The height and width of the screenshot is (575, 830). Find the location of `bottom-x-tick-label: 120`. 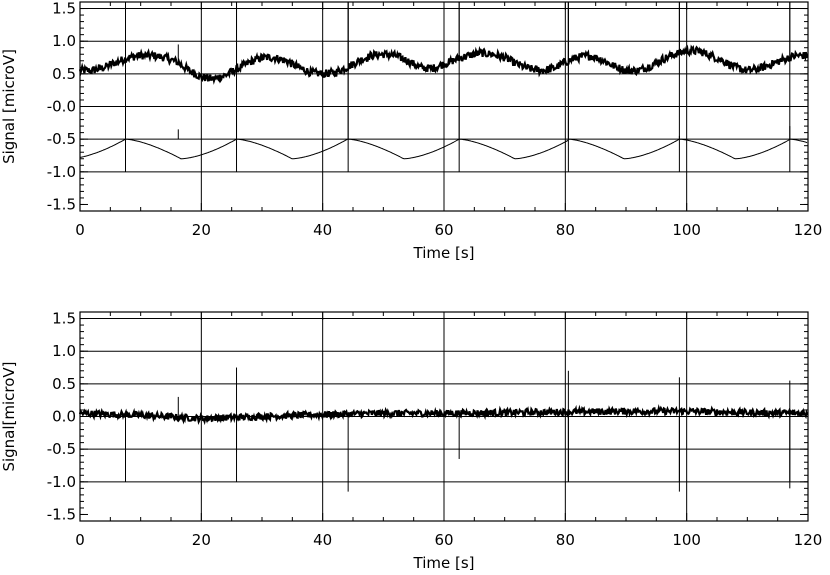

bottom-x-tick-label: 120 is located at coordinates (808, 540).